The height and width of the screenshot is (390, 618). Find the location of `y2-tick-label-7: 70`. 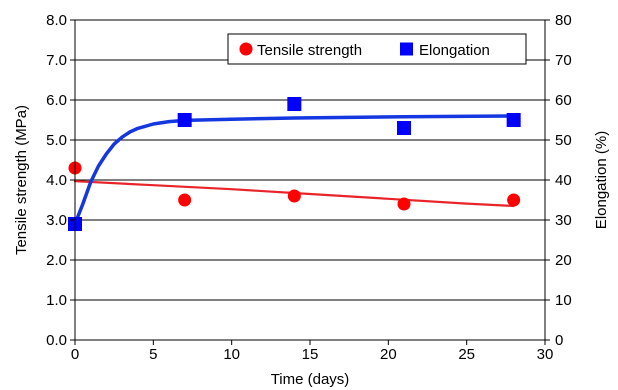

y2-tick-label-7: 70 is located at coordinates (563, 60).